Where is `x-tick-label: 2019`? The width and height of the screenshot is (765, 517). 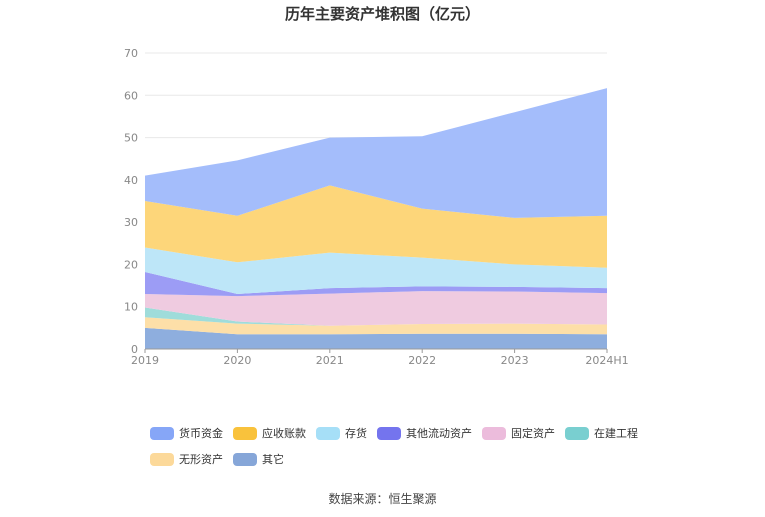
x-tick-label: 2019 is located at coordinates (145, 360).